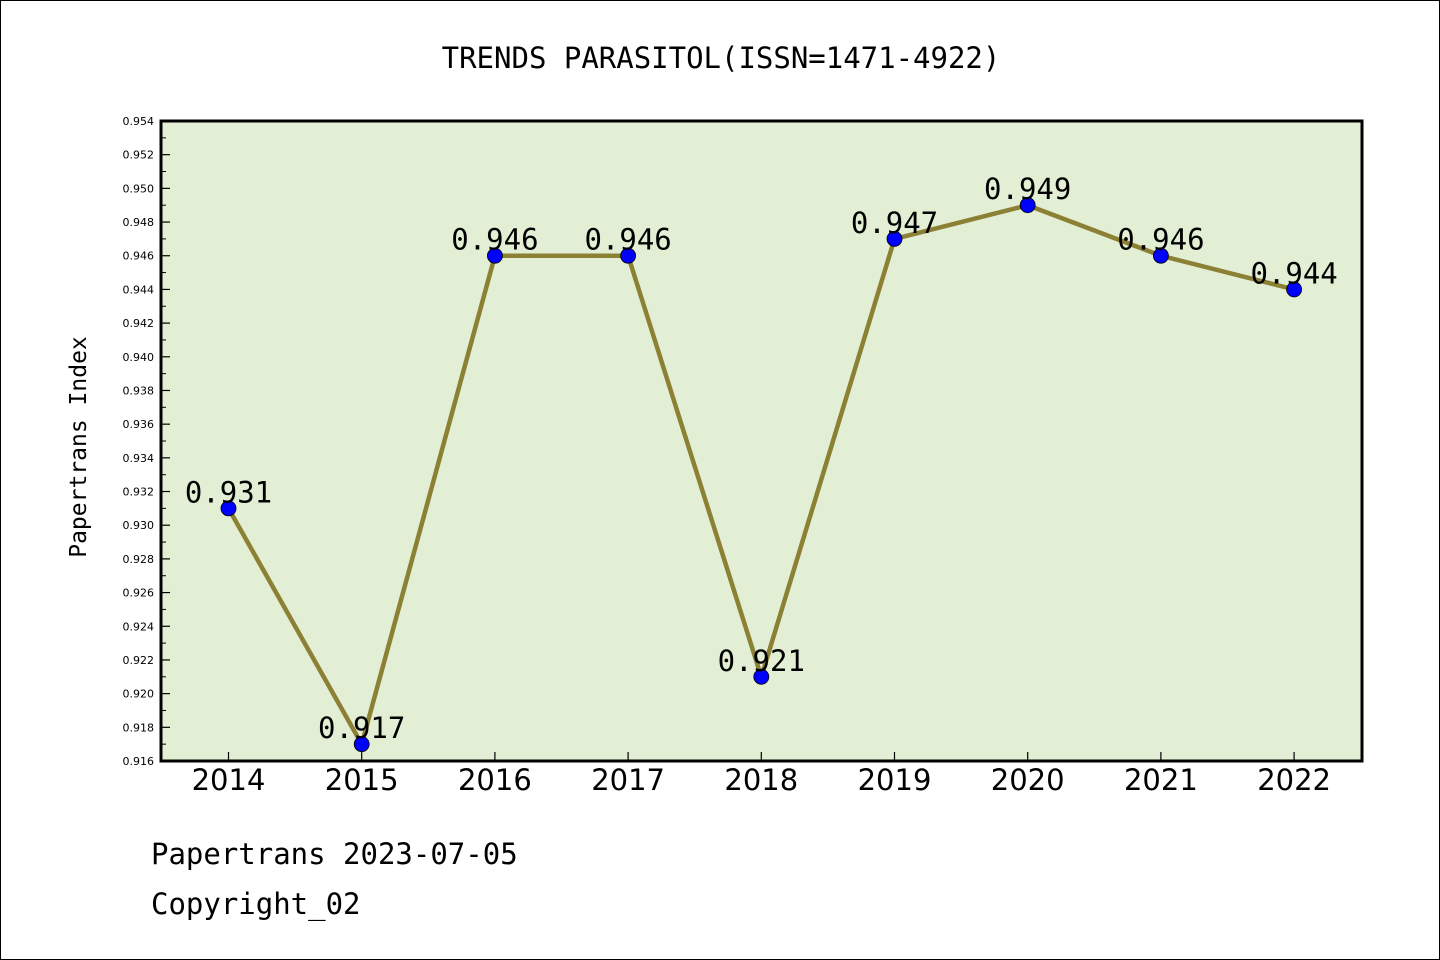 The width and height of the screenshot is (1440, 960). Describe the element at coordinates (256, 904) in the screenshot. I see `footer-copyright-text: Copyright_02` at that location.